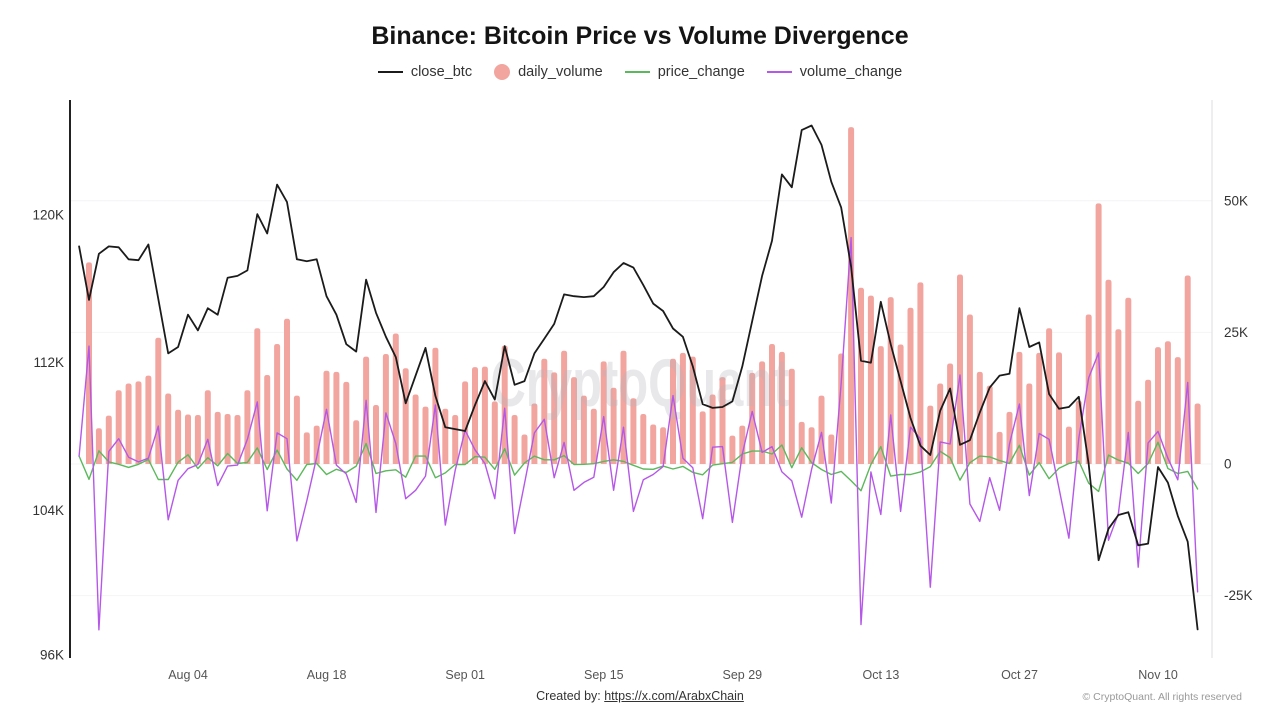  Describe the element at coordinates (188, 675) in the screenshot. I see `svg-text: Aug 04` at that location.